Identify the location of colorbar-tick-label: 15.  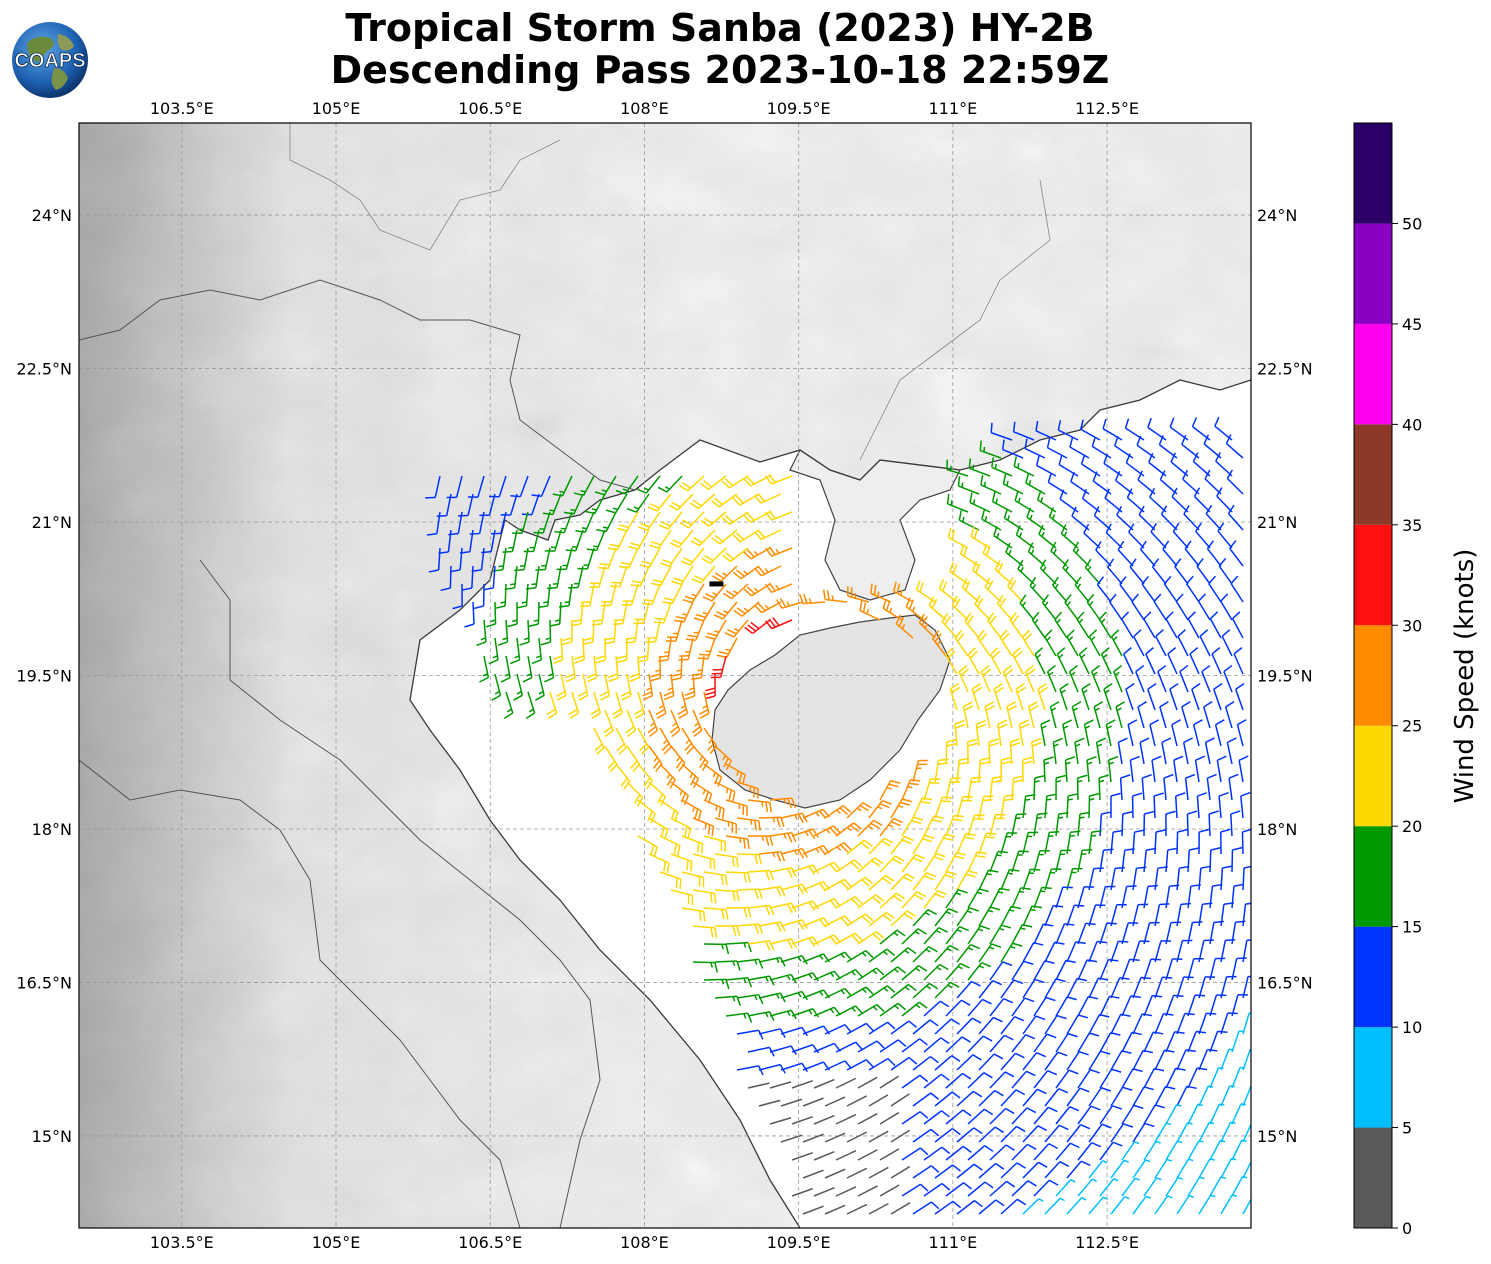
(1412, 927).